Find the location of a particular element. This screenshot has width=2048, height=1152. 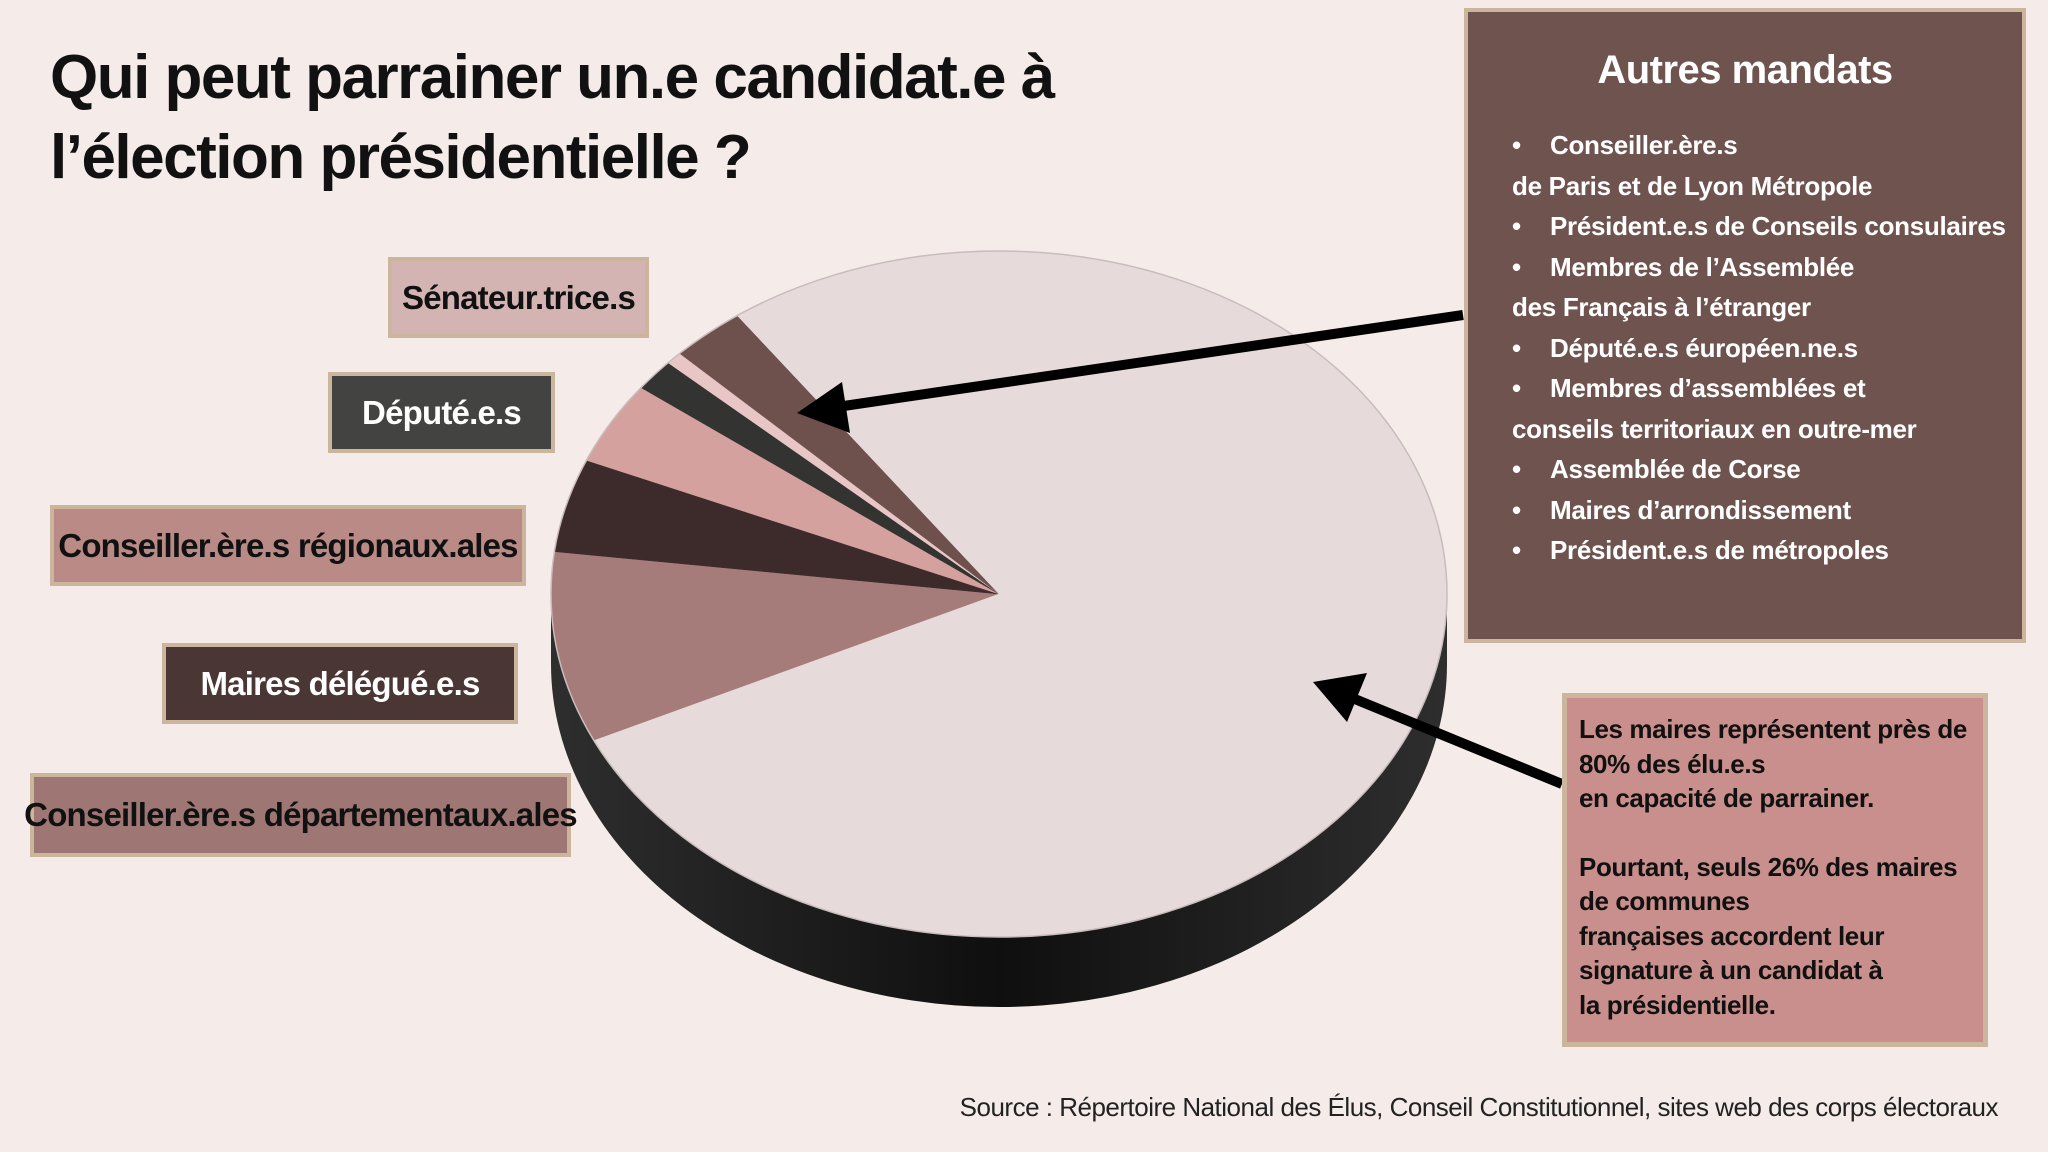

autres-mandats-title: Autres mandats is located at coordinates (1745, 70).